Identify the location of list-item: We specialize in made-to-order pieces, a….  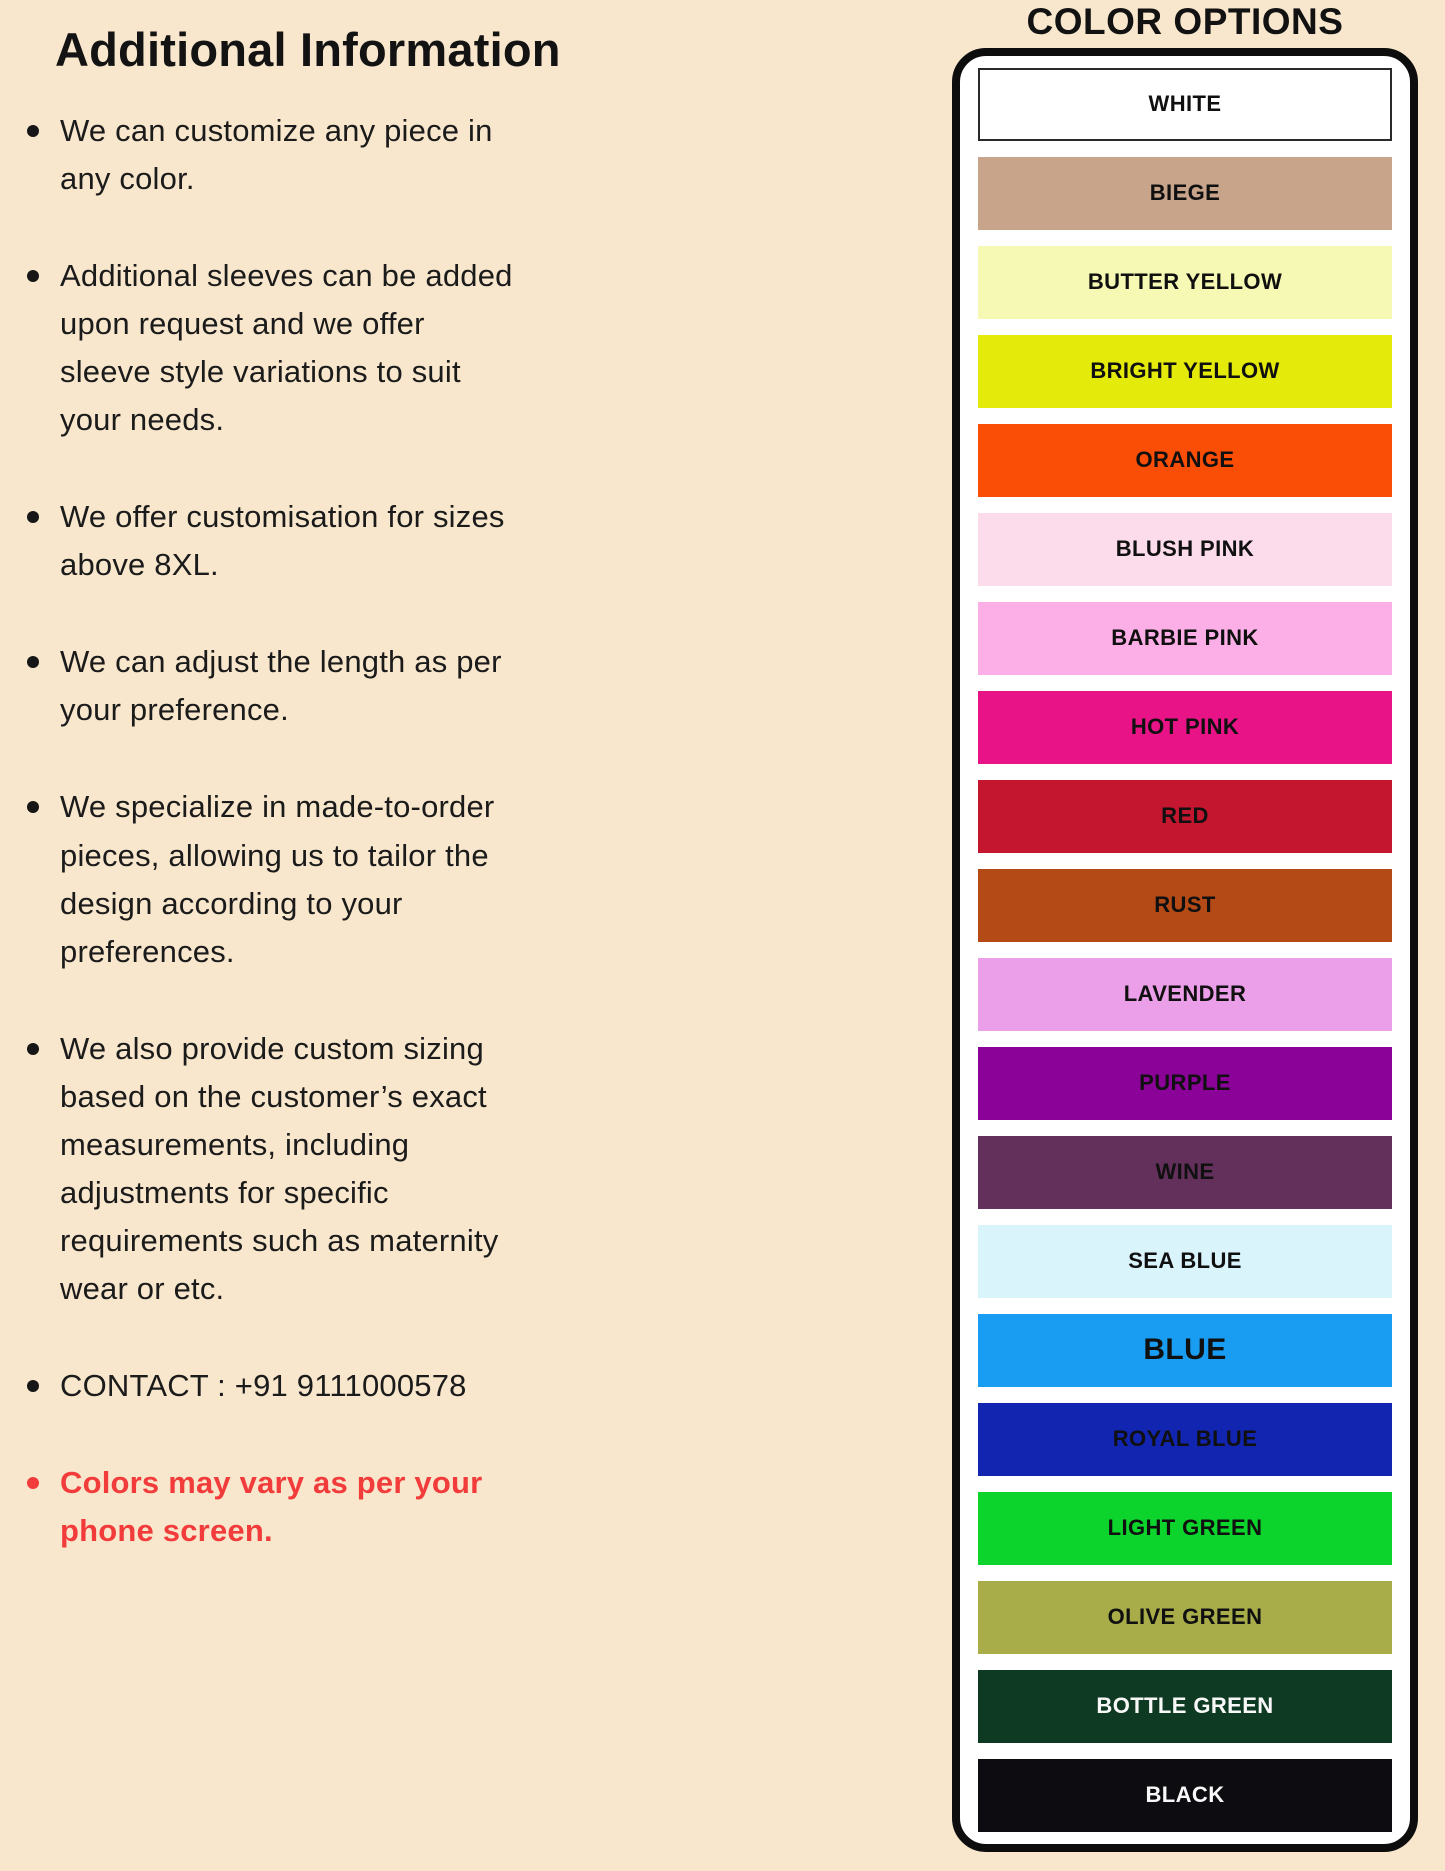
(385, 879).